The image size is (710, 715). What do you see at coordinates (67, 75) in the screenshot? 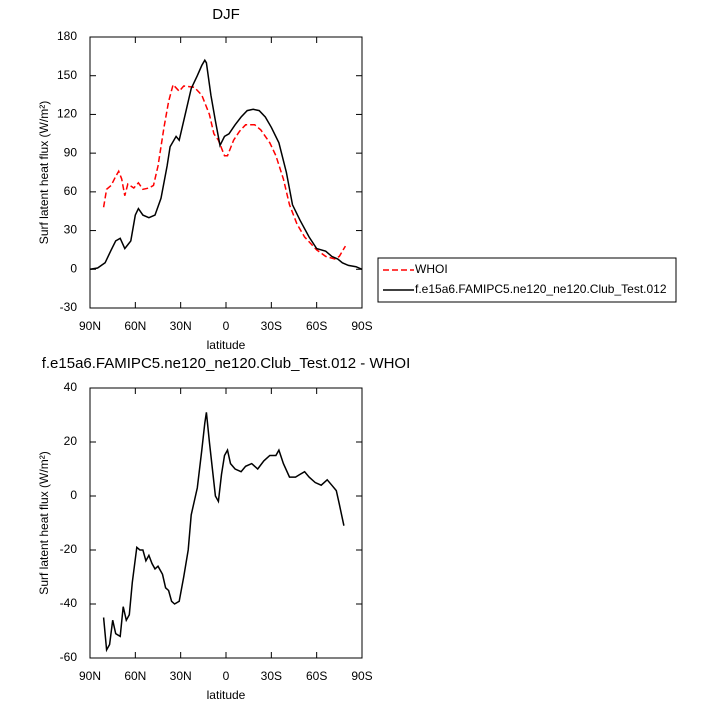
I see `y-tick-label: 150` at bounding box center [67, 75].